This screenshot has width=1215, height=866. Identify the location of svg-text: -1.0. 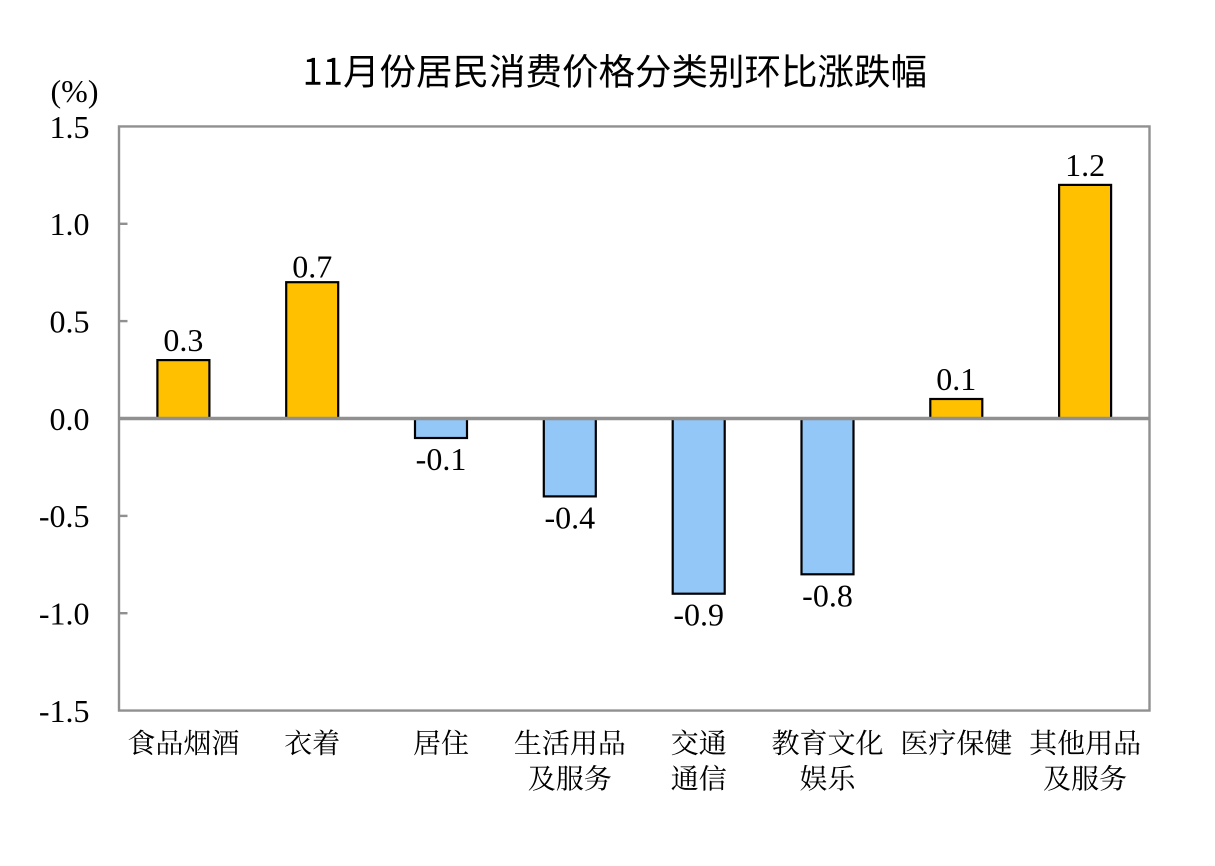
(64, 614).